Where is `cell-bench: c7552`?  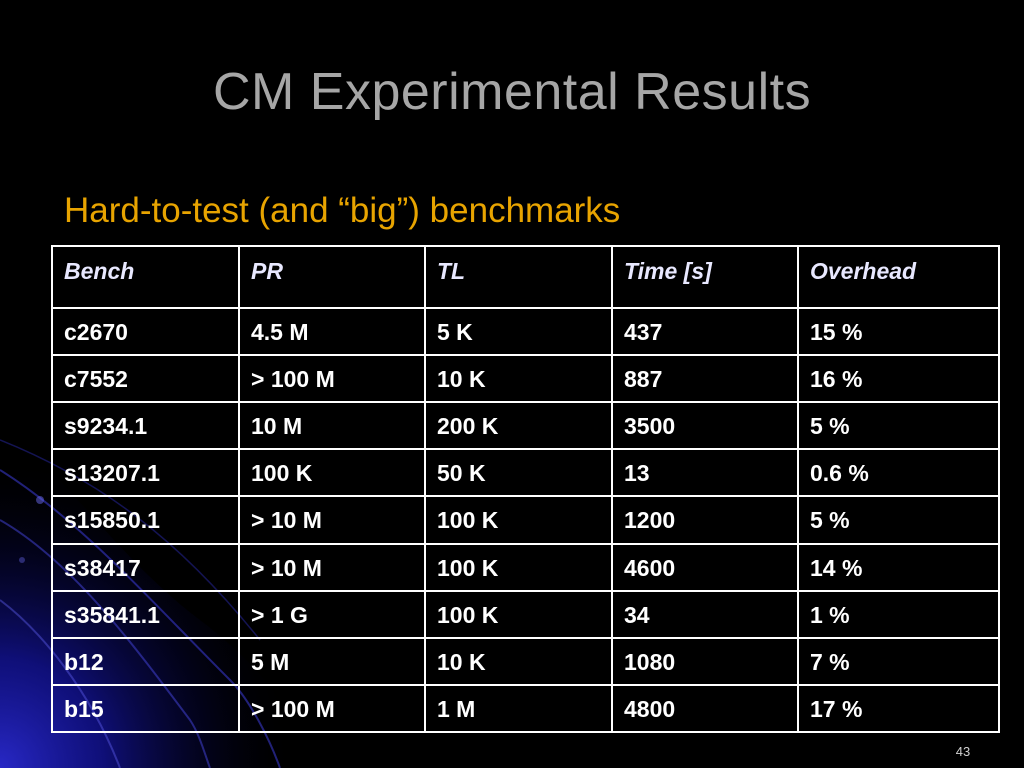 cell-bench: c7552 is located at coordinates (145, 379).